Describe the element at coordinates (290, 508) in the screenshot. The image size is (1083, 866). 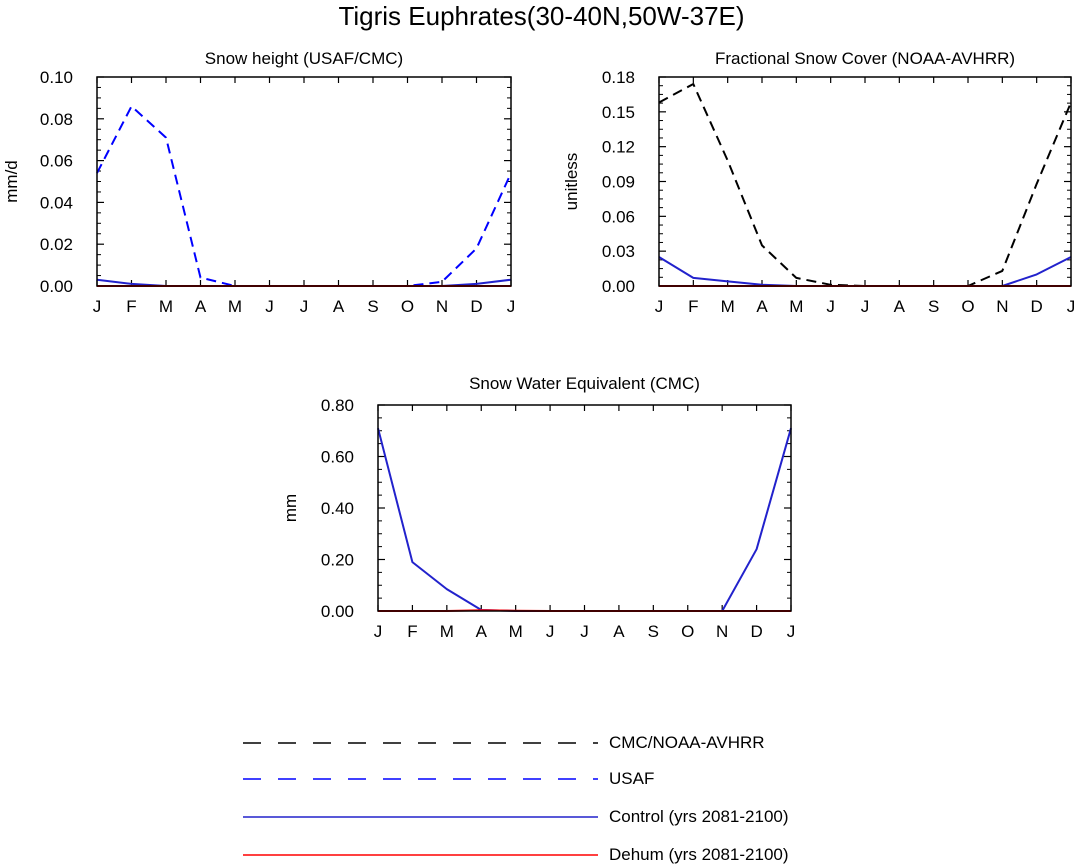
I see `y-axis-label: mm` at that location.